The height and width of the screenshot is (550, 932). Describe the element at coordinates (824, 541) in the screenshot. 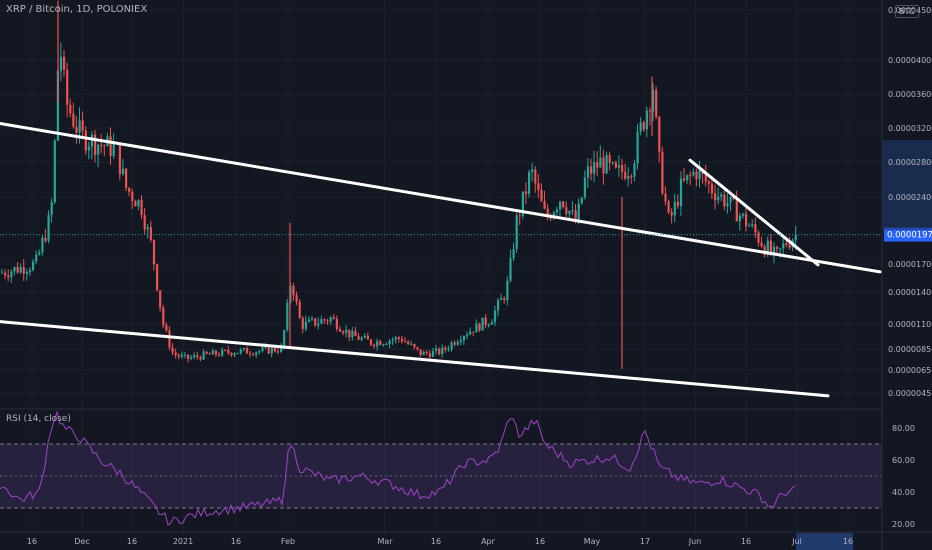

I see `x-axis-highlight` at that location.